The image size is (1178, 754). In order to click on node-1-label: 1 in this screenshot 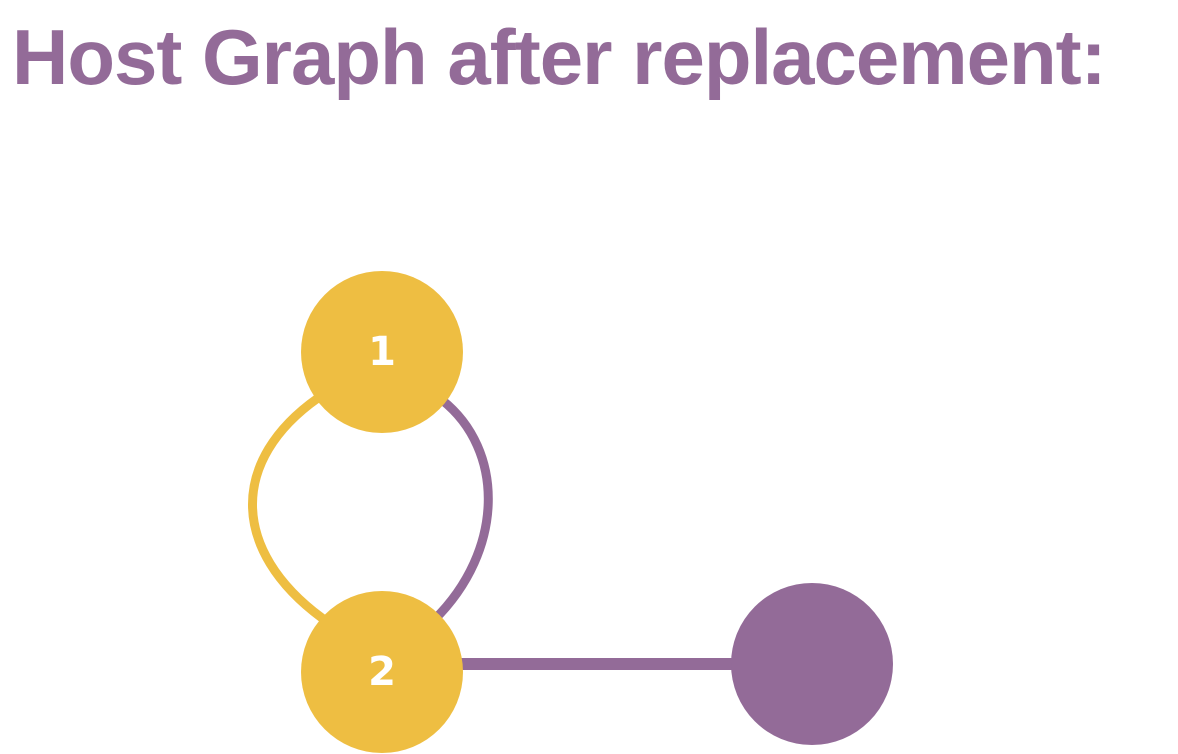, I will do `click(382, 352)`.